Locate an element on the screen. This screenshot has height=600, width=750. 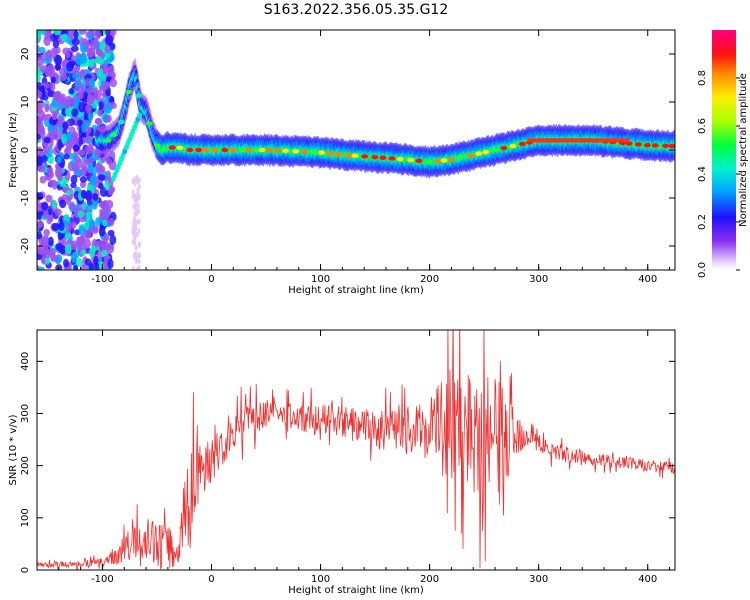
figure-title: S163.2022.356.05.35.G12 is located at coordinates (356, 10).